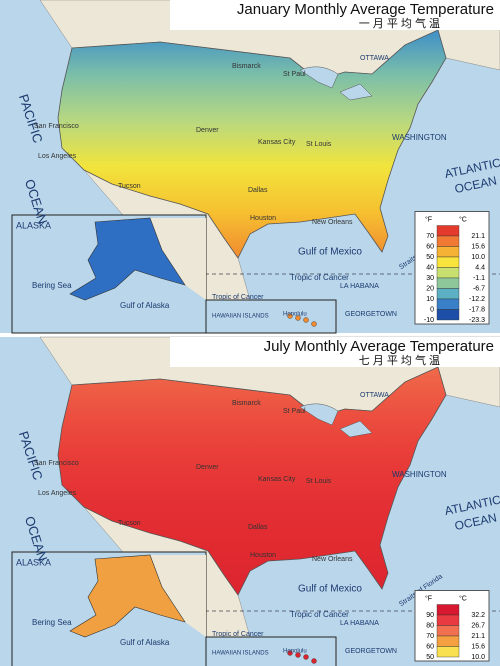 The width and height of the screenshot is (500, 666). Describe the element at coordinates (478, 625) in the screenshot. I see `legend-c: 26.7` at that location.